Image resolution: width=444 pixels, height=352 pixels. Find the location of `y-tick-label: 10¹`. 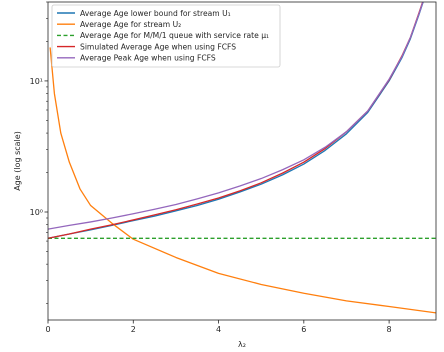

y-tick-label: 10¹ is located at coordinates (36, 81).